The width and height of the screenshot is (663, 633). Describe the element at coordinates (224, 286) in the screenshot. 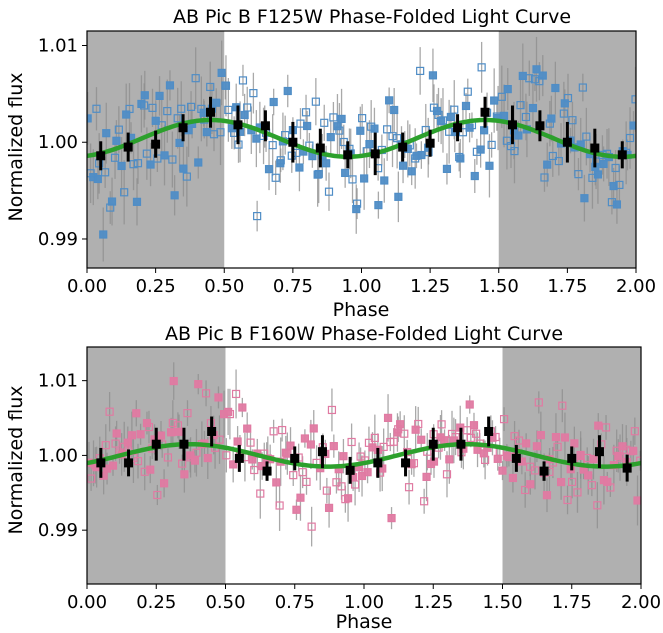

I see `x-tick-label: 0.50` at that location.